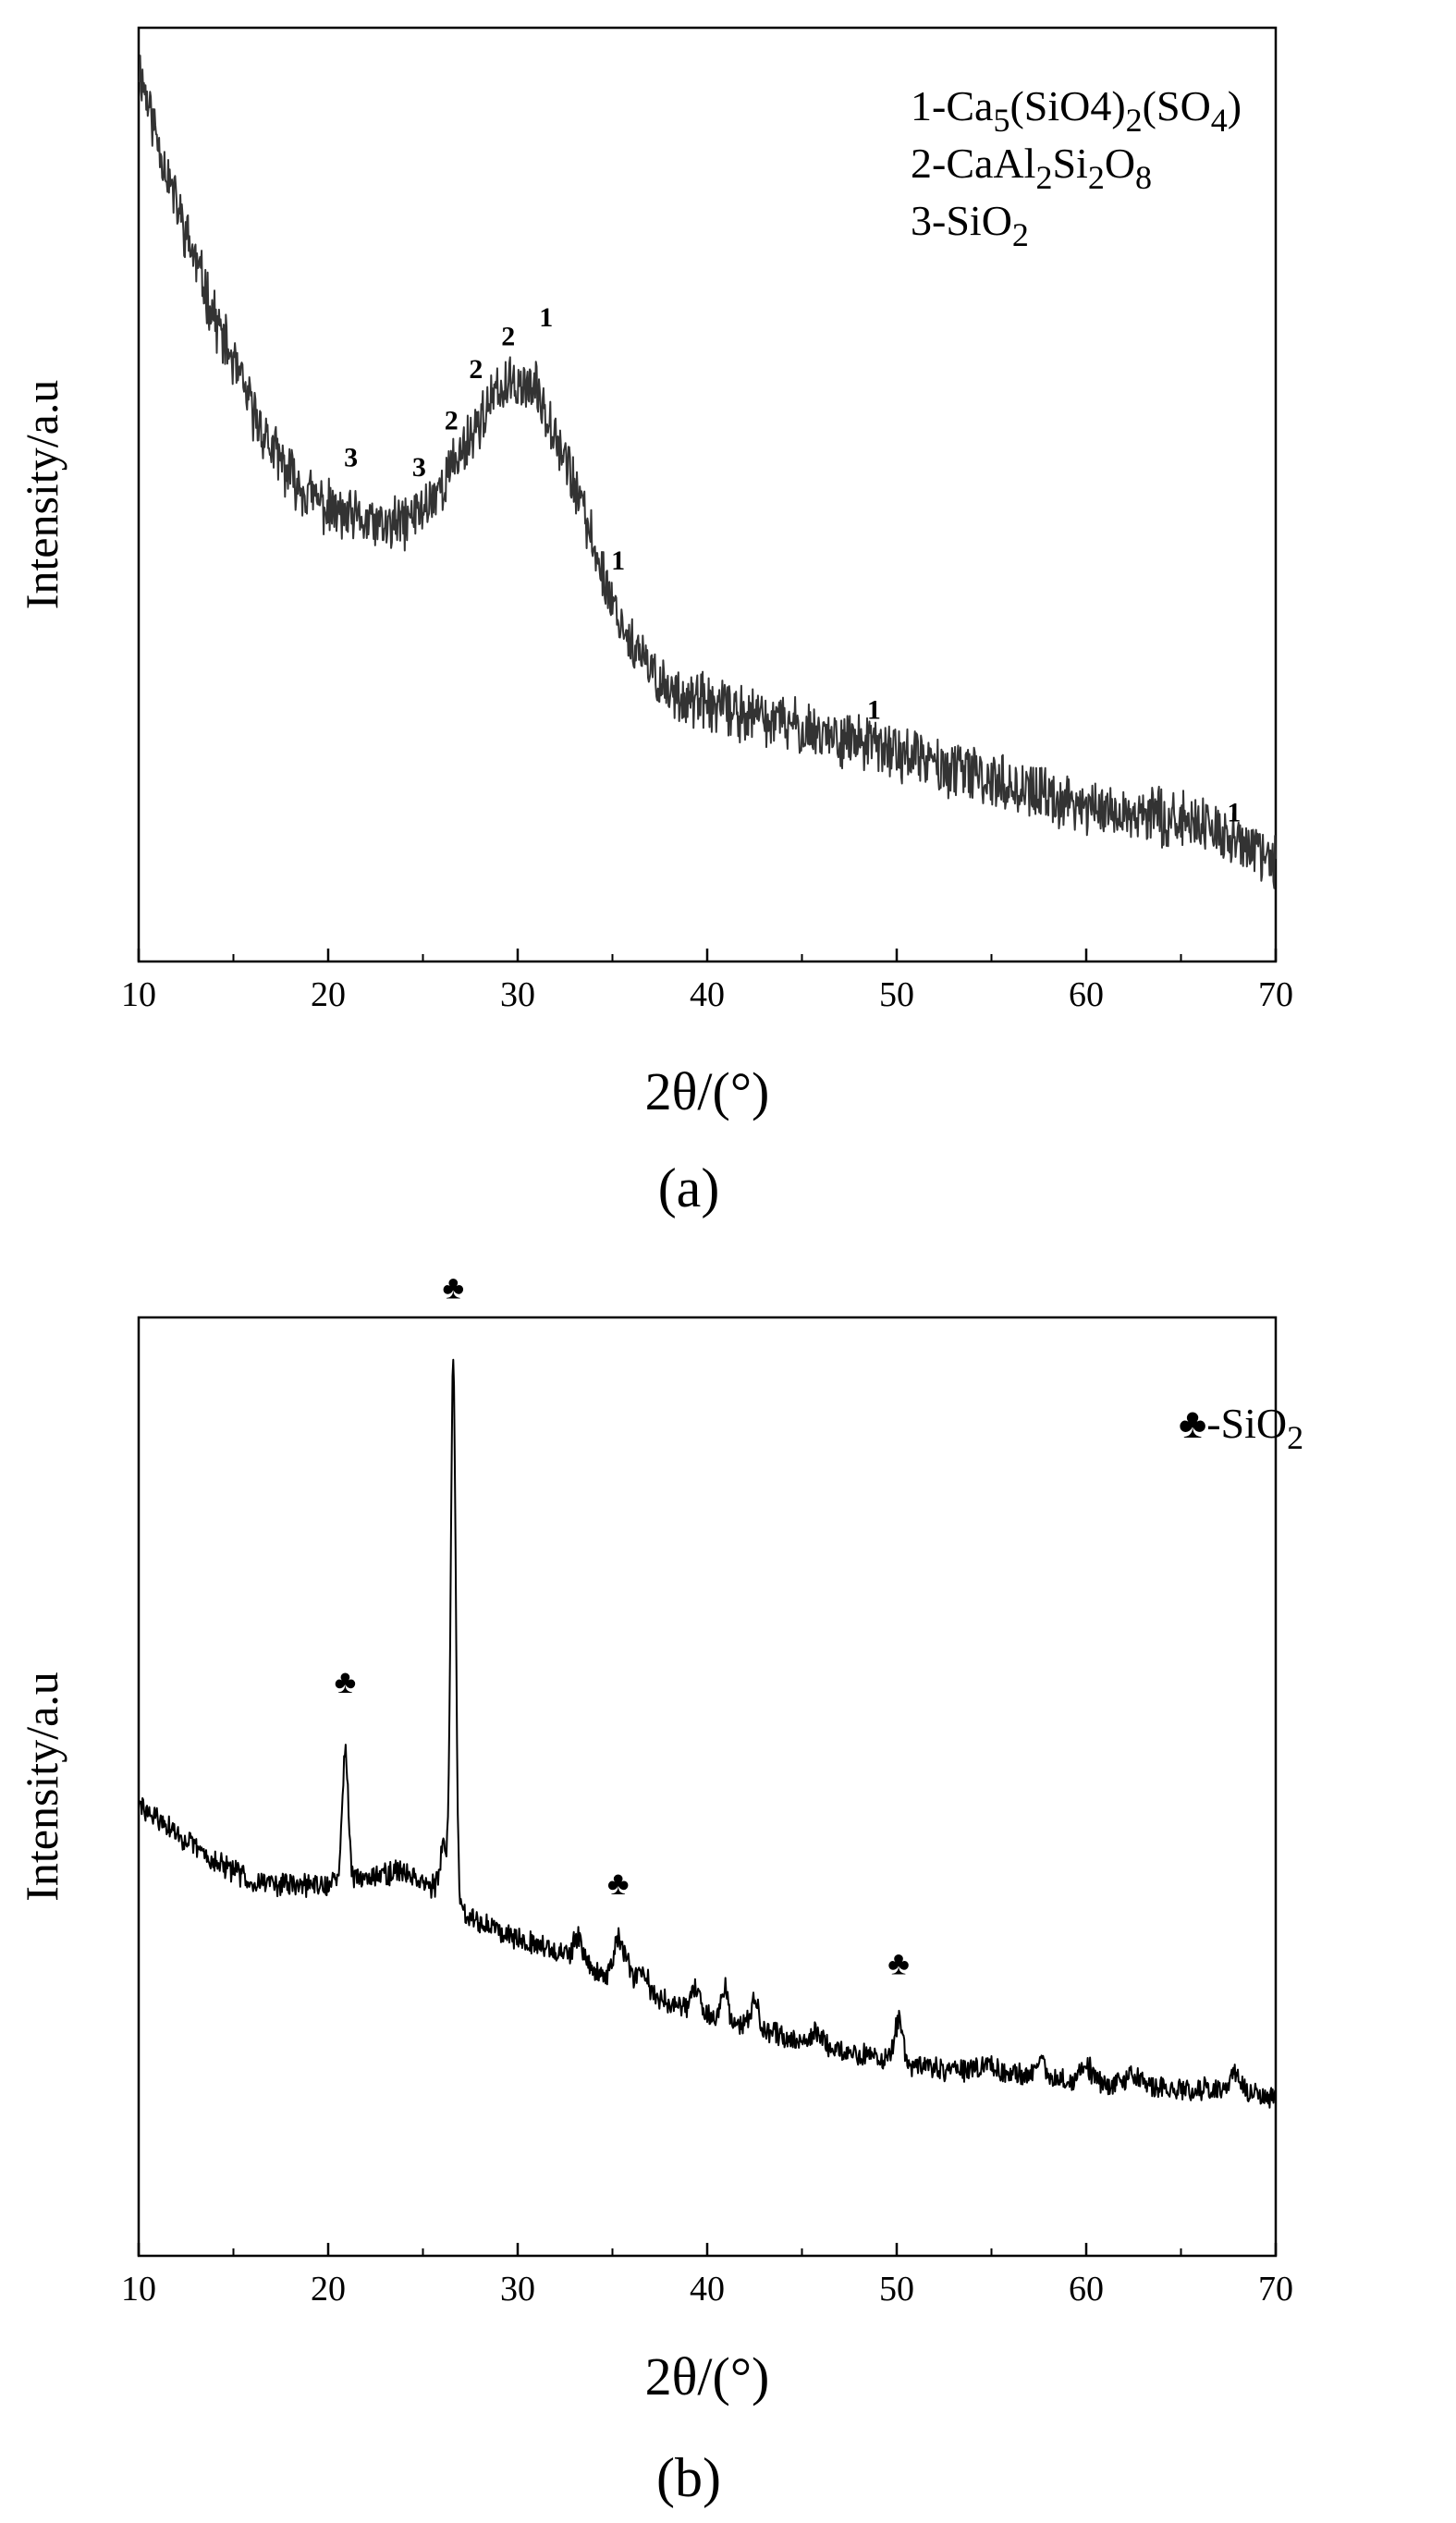 This screenshot has width=1456, height=2523. What do you see at coordinates (1143, 177) in the screenshot?
I see `legend-formula-part: 8` at bounding box center [1143, 177].